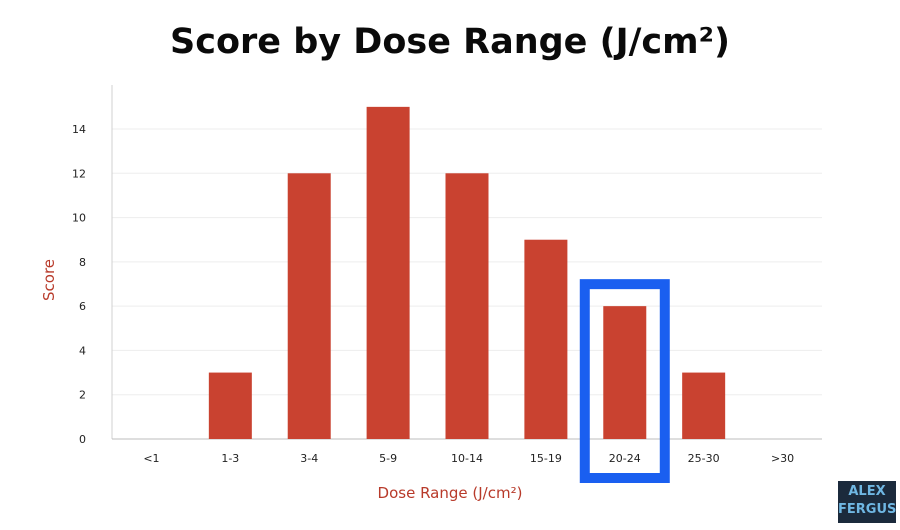 The height and width of the screenshot is (530, 900). Describe the element at coordinates (82, 350) in the screenshot. I see `y-tick-label: 4` at that location.